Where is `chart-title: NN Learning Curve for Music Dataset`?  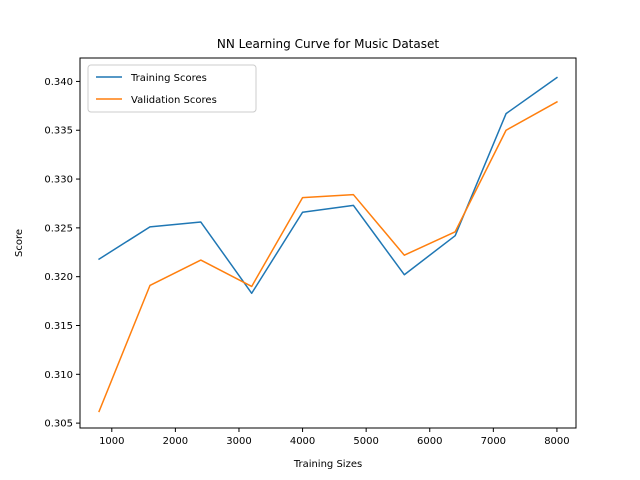
chart-title: NN Learning Curve for Music Dataset is located at coordinates (328, 44).